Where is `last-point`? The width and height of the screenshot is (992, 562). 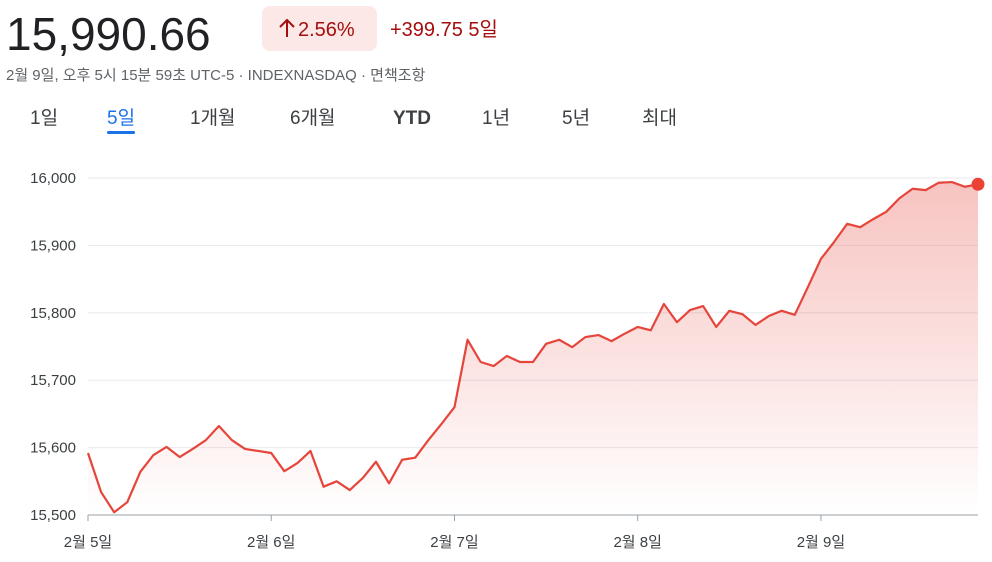 last-point is located at coordinates (978, 184).